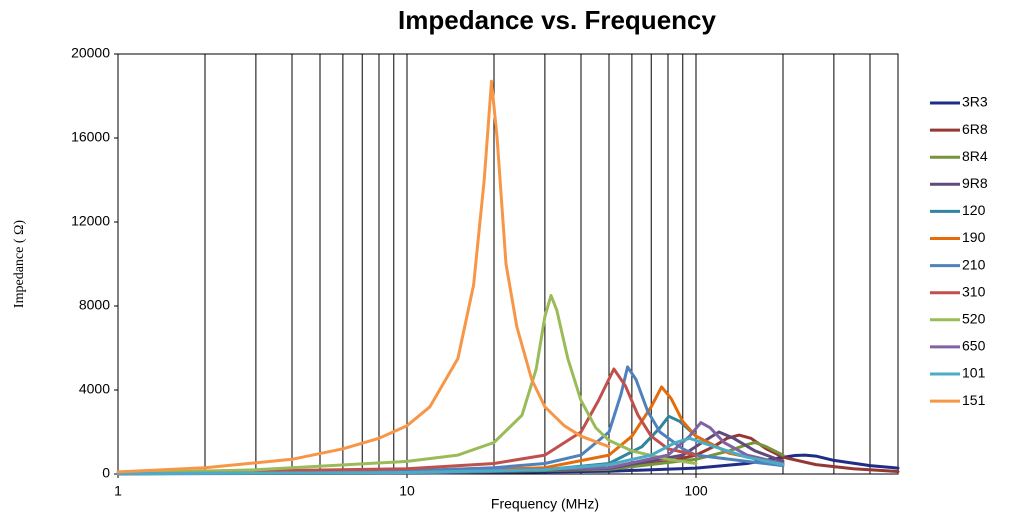  I want to click on legend-label: 151, so click(974, 400).